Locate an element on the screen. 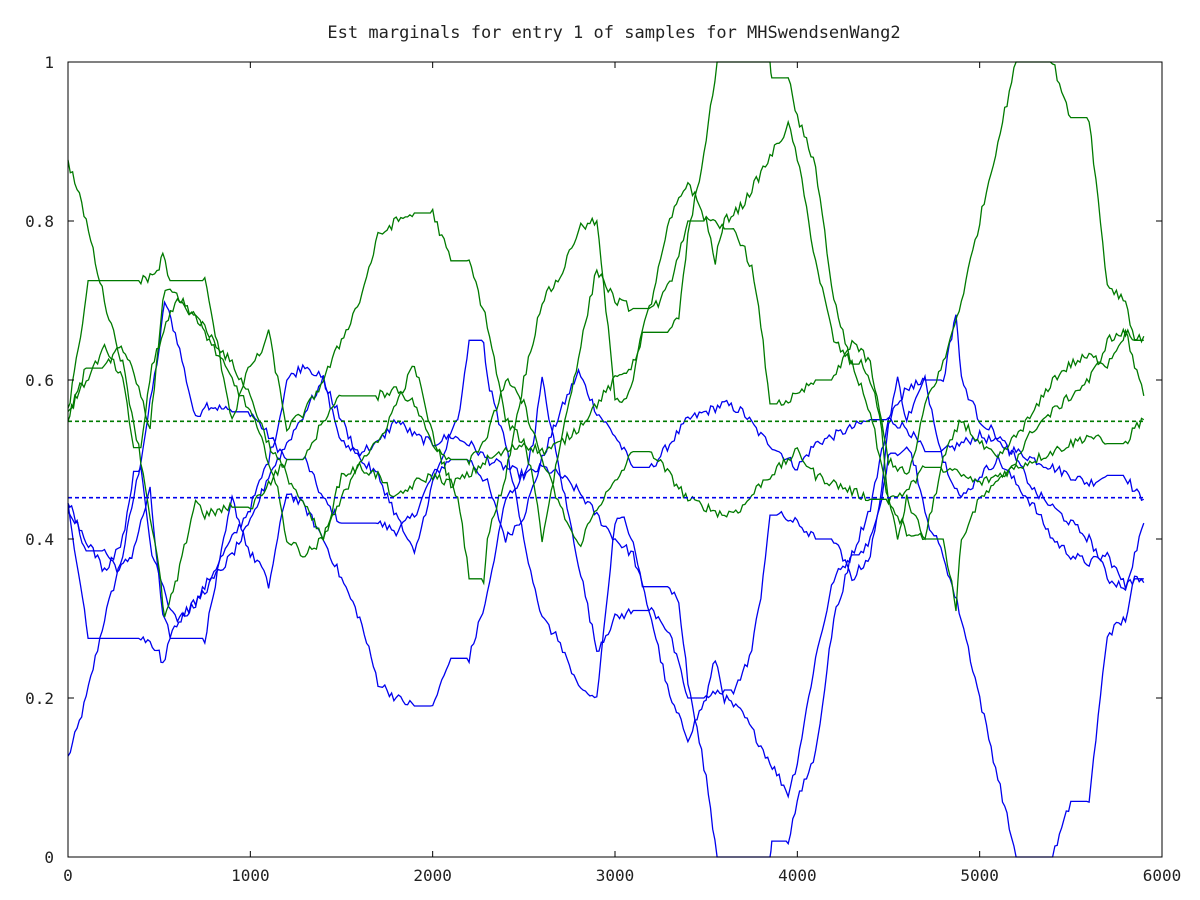  y-tick-label: 1 is located at coordinates (49, 62).